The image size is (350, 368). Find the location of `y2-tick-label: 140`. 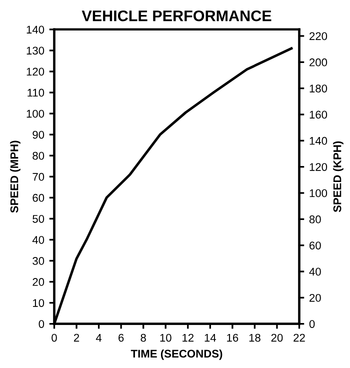

y2-tick-label: 140 is located at coordinates (319, 140).